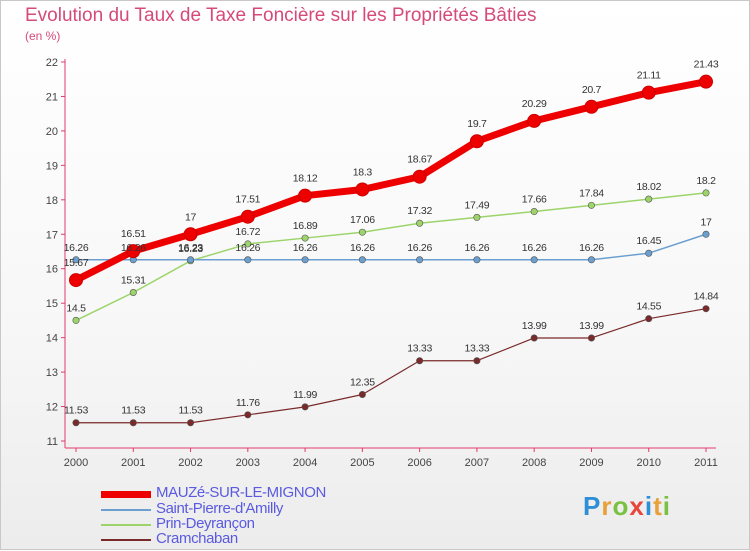 This screenshot has width=750, height=551. What do you see at coordinates (419, 463) in the screenshot?
I see `x-tick-label: 2006` at bounding box center [419, 463].